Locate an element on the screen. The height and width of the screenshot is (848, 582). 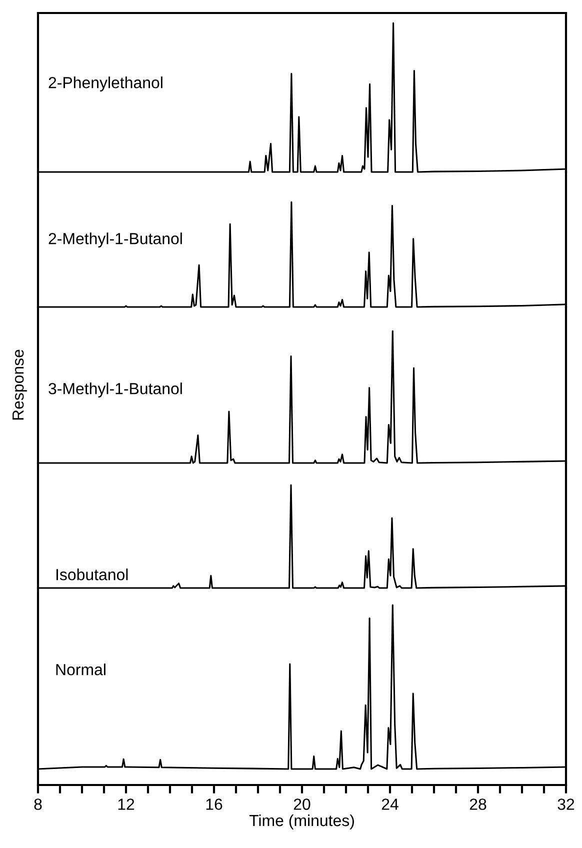
x-tick-label: 24 is located at coordinates (390, 804).